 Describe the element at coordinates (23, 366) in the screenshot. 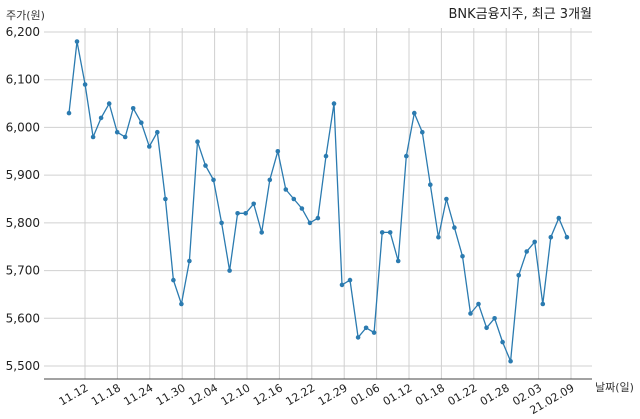

I see `y-tick-label: 5,500` at that location.